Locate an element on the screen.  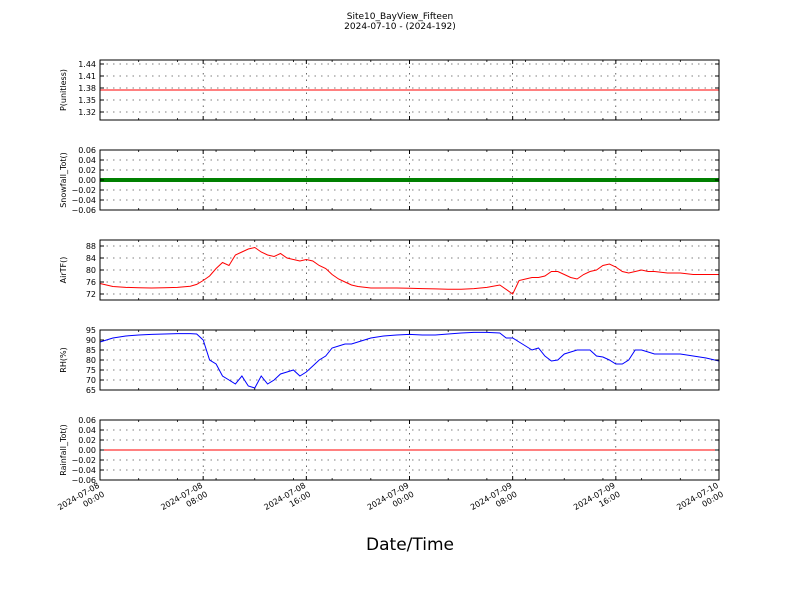
panel-3: 88 84 80 76 72 AirTF() is located at coordinates (389, 270).